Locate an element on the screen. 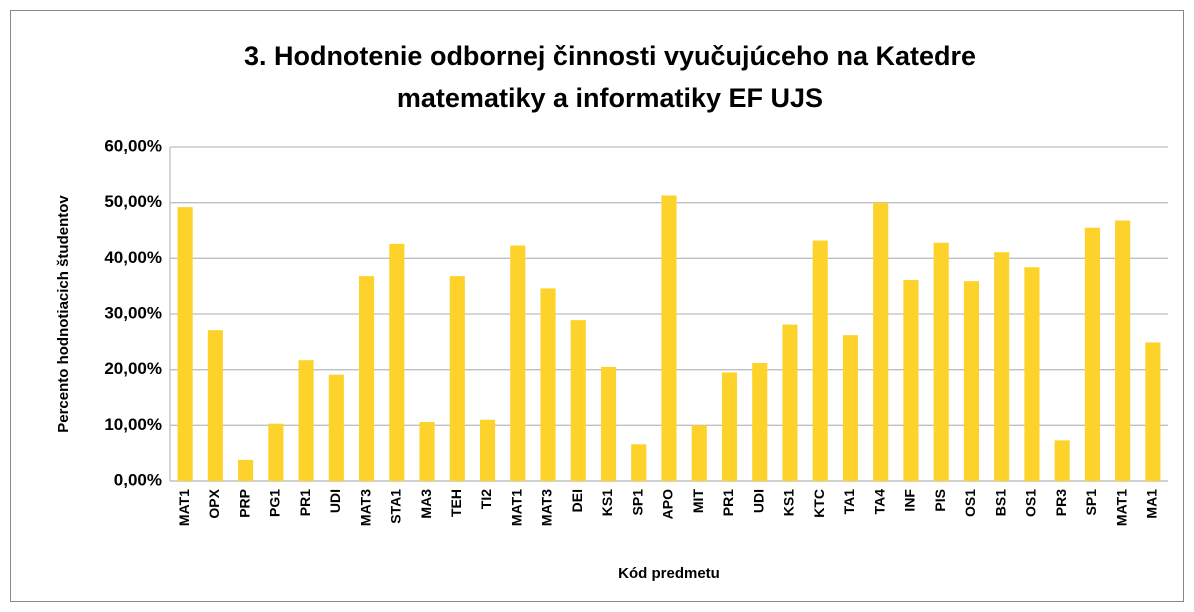 The width and height of the screenshot is (1194, 612). x-tick-label: TI2 is located at coordinates (486, 499).